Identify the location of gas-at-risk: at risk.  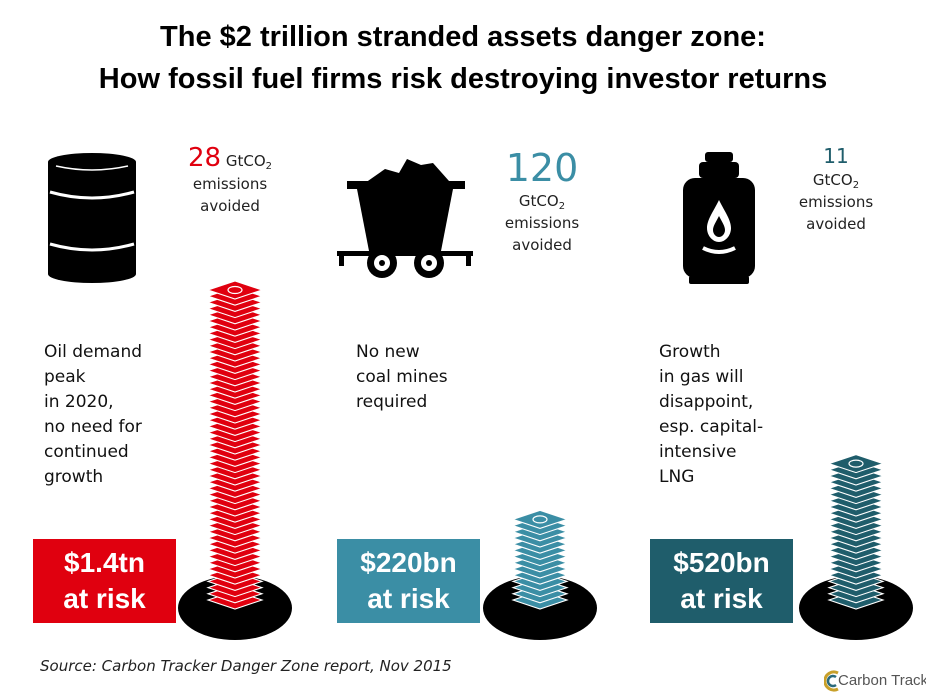
(721, 598).